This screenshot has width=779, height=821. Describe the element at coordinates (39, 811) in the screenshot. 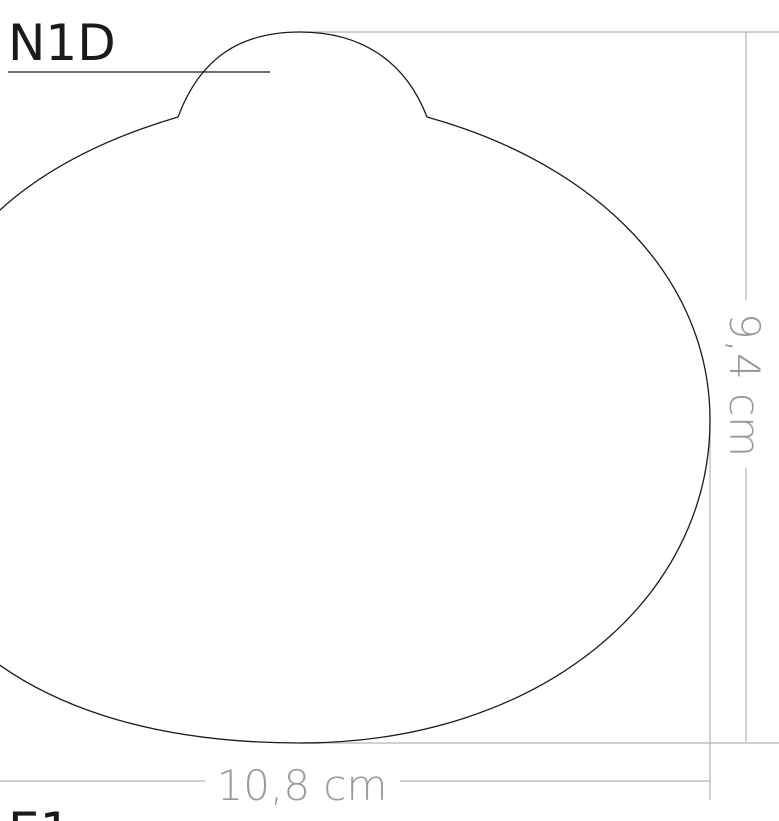

I see `secondary-code-label: E1` at that location.